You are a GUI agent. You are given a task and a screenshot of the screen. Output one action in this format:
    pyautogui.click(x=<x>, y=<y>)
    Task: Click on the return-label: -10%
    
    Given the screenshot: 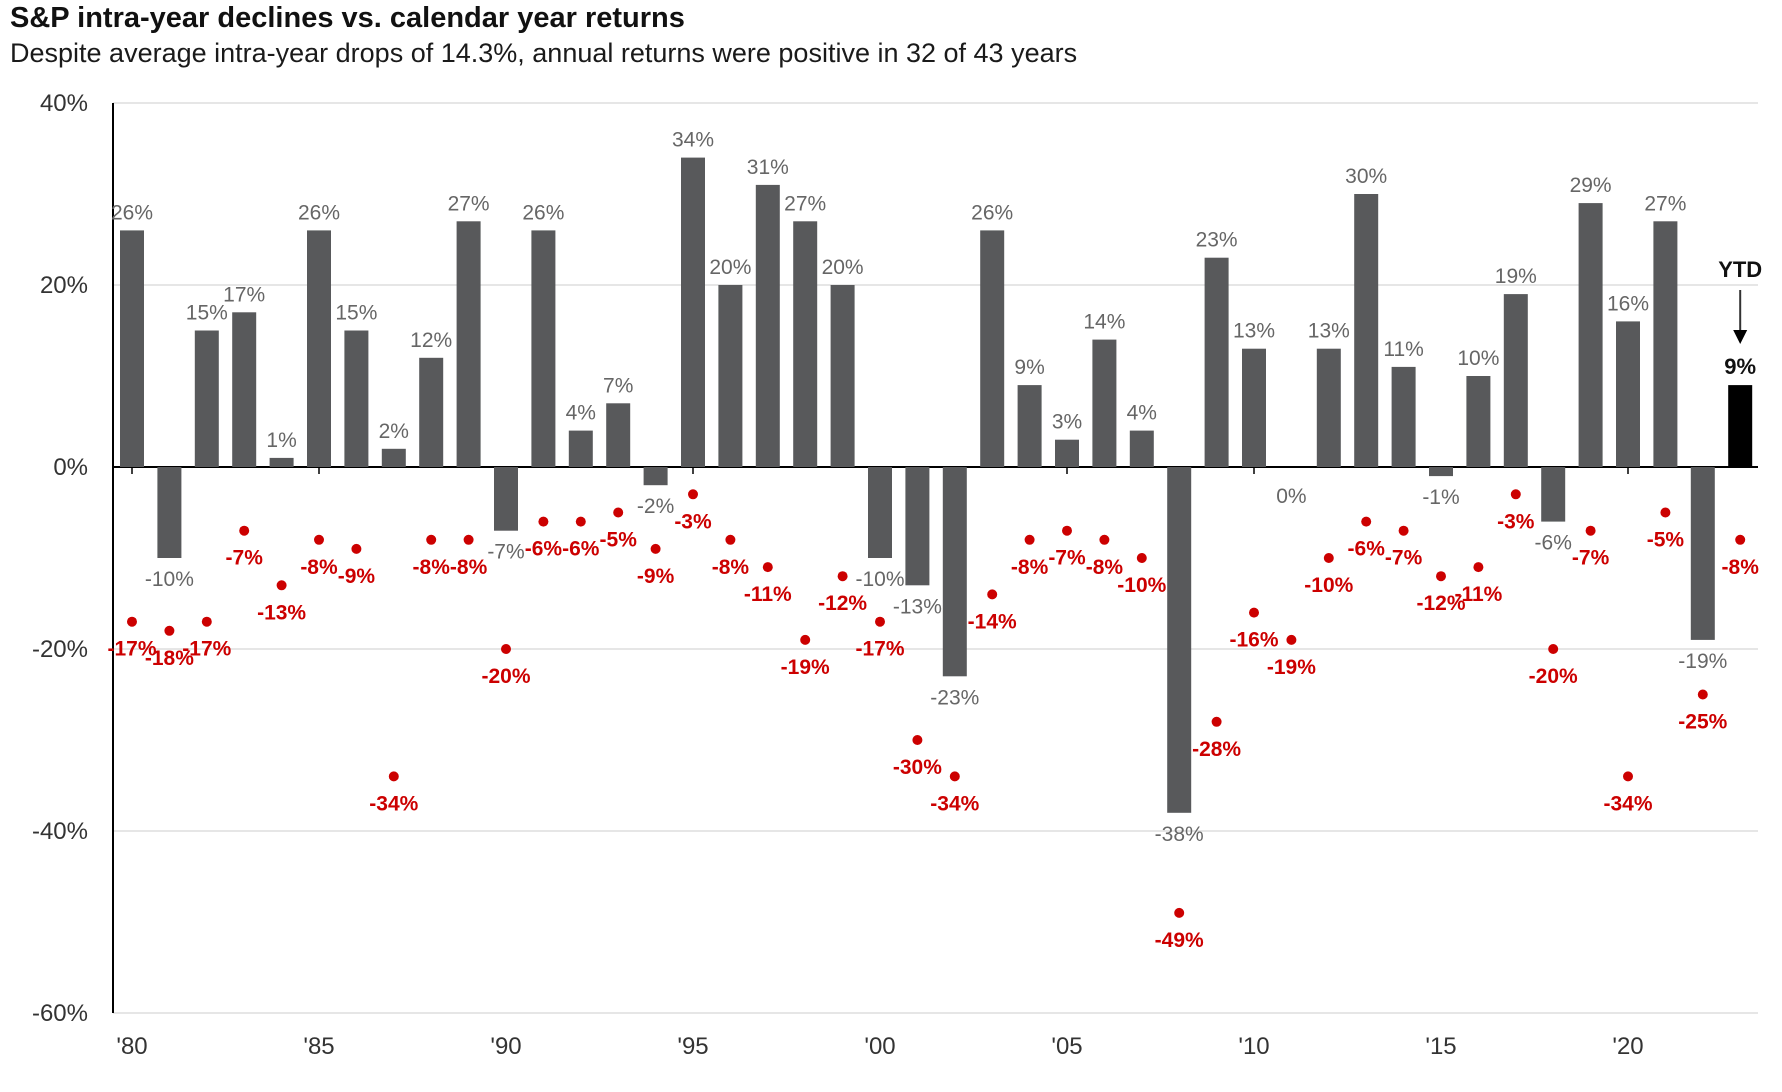 What is the action you would take?
    pyautogui.click(x=879, y=579)
    